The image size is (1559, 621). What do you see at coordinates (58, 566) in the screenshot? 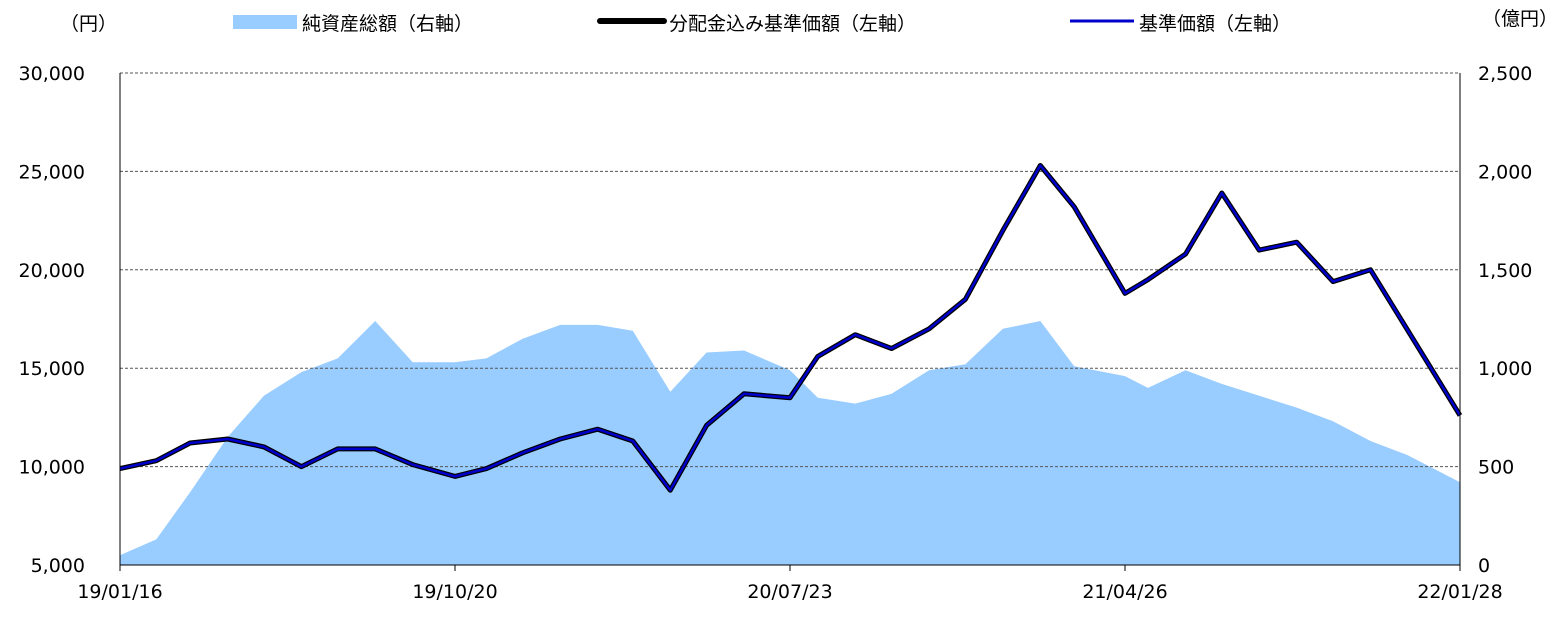
I see `y-left-tick-label: 5,000` at bounding box center [58, 566].